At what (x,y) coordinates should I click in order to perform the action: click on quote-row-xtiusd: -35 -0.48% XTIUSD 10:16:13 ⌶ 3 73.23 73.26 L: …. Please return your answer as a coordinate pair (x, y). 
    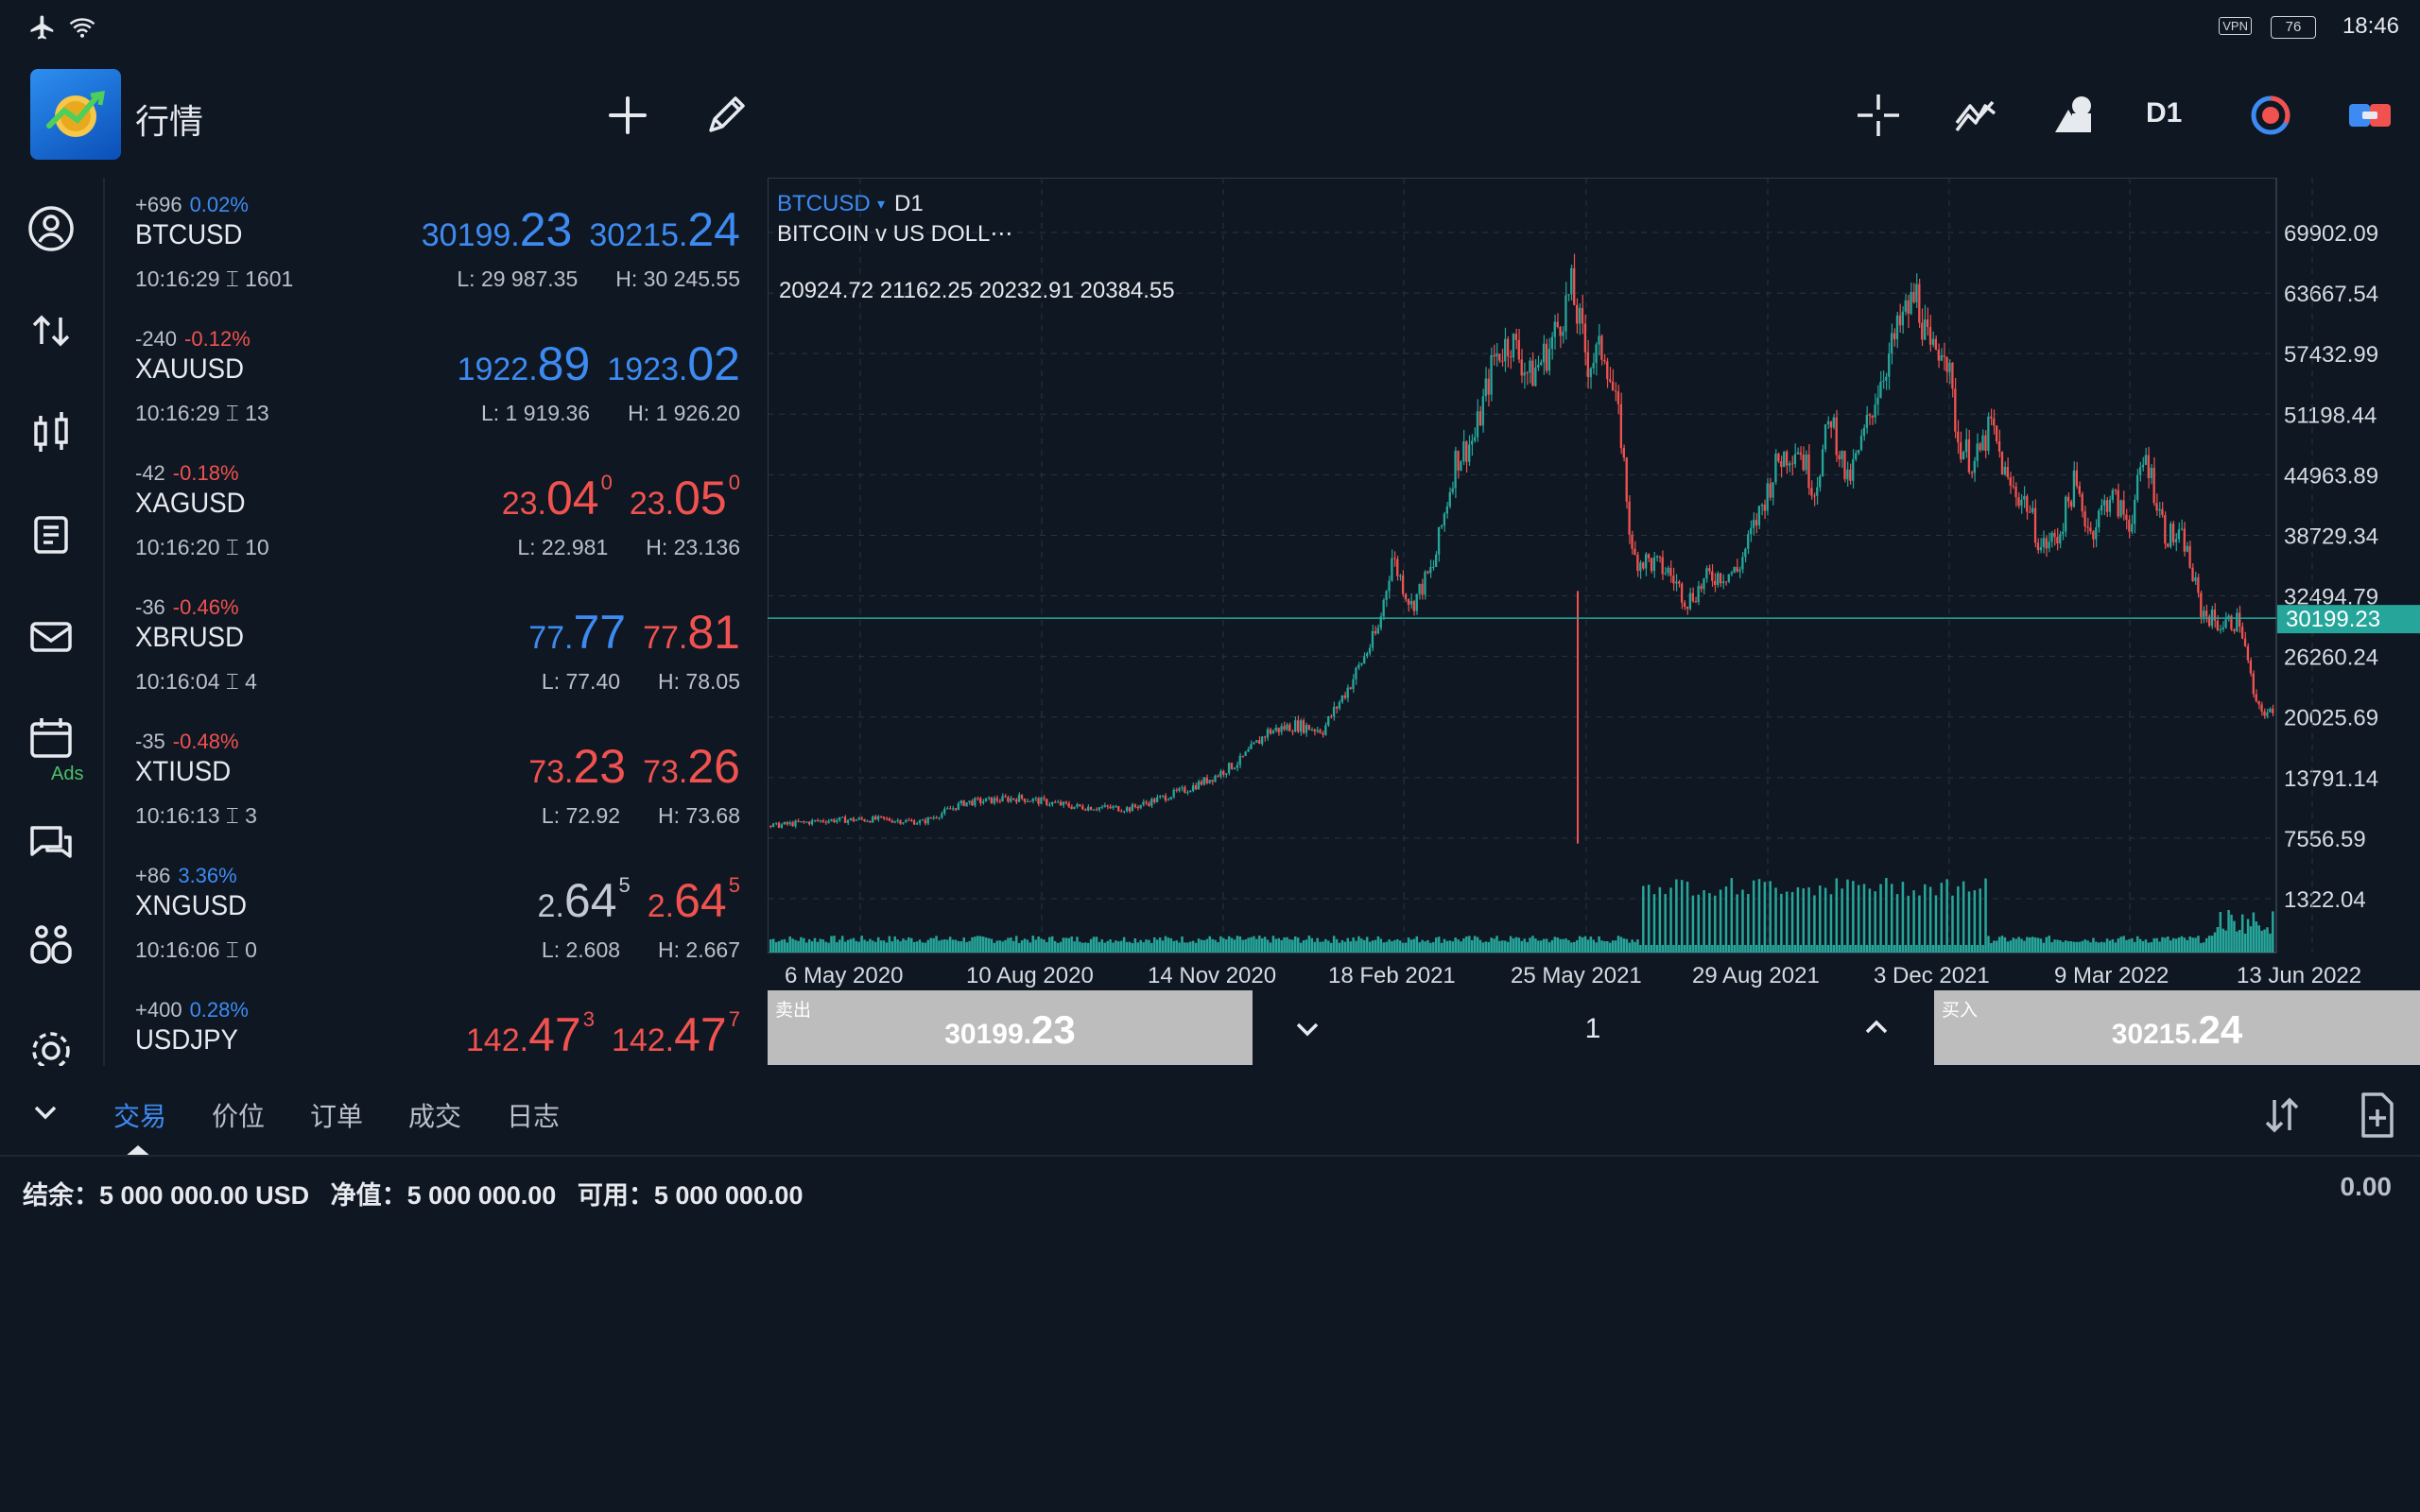
    Looking at the image, I should click on (437, 781).